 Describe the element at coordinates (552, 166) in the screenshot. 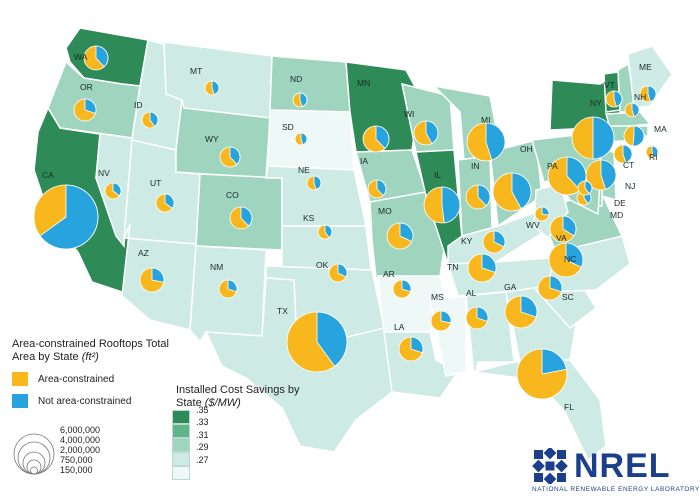

I see `state-label-pa: PA` at that location.